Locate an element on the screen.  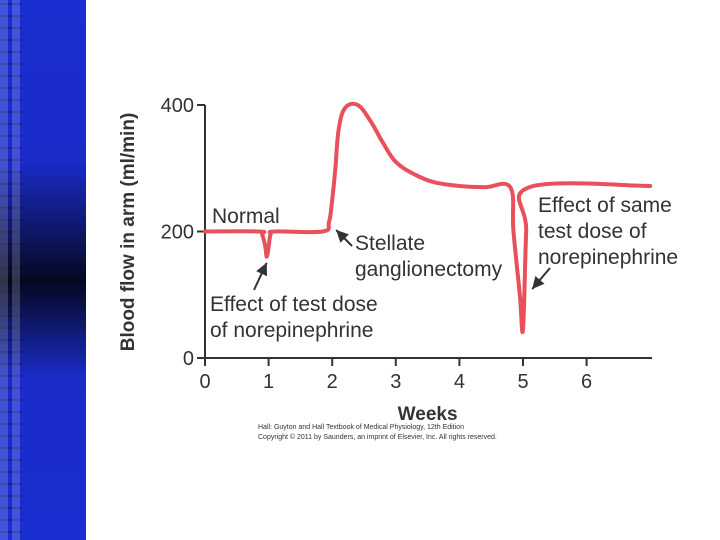
annotation-stellate-line2: ganglionectomy is located at coordinates (429, 269).